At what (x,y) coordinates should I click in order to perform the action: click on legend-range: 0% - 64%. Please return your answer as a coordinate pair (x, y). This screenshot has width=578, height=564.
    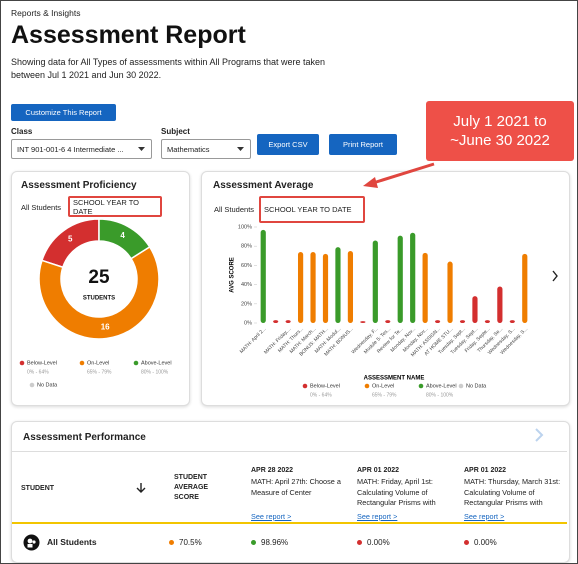
    Looking at the image, I should click on (321, 395).